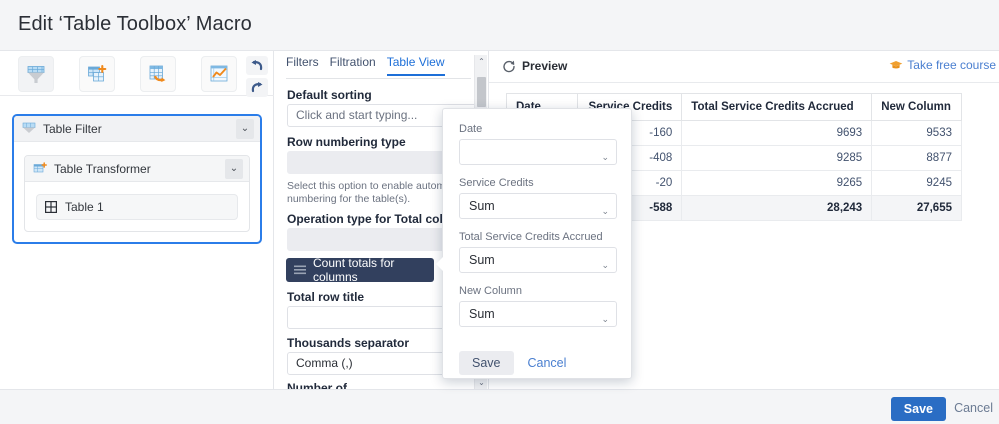 Image resolution: width=999 pixels, height=424 pixels. What do you see at coordinates (352, 62) in the screenshot?
I see `tab-filtration: Filtration` at bounding box center [352, 62].